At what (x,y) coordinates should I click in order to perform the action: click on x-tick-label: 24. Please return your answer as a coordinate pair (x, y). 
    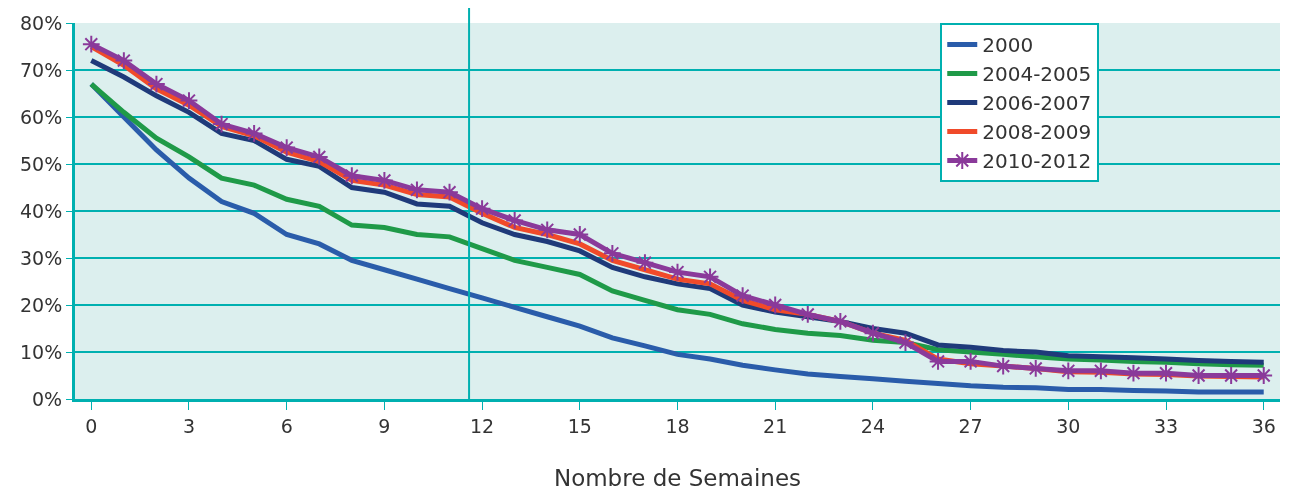
    Looking at the image, I should click on (872, 425).